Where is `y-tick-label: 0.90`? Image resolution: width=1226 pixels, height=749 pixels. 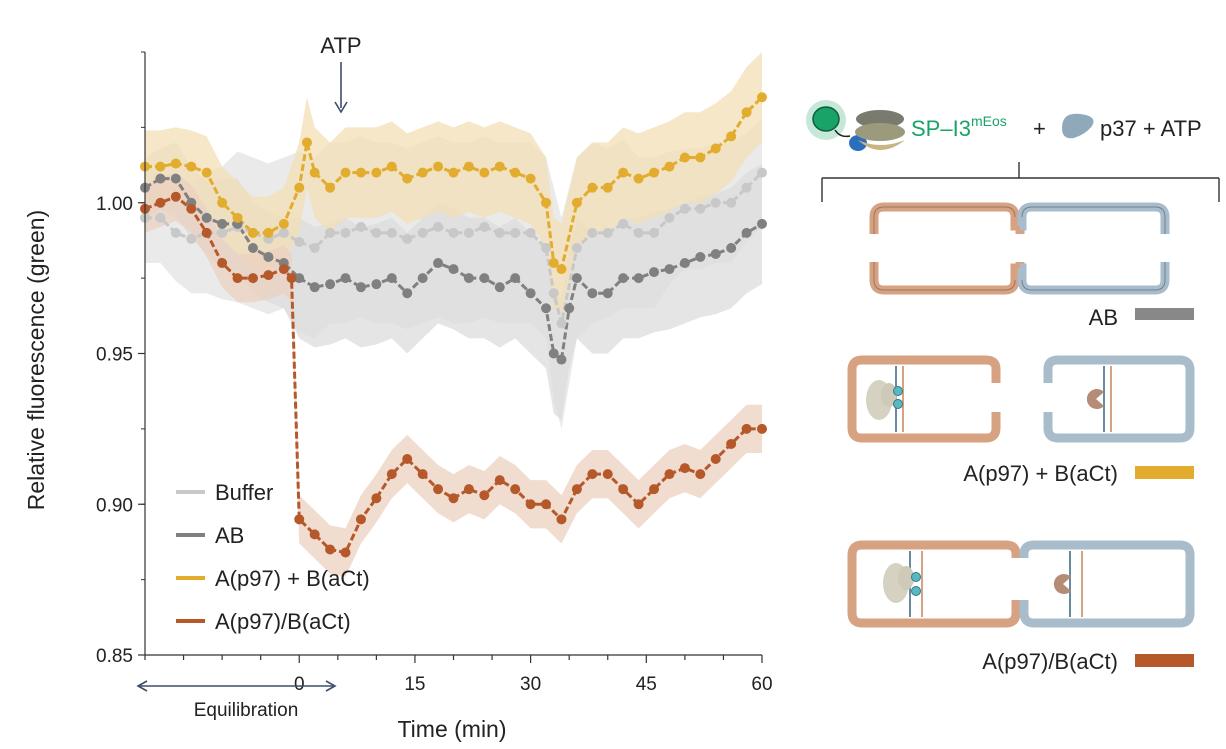
y-tick-label: 0.90 is located at coordinates (114, 505).